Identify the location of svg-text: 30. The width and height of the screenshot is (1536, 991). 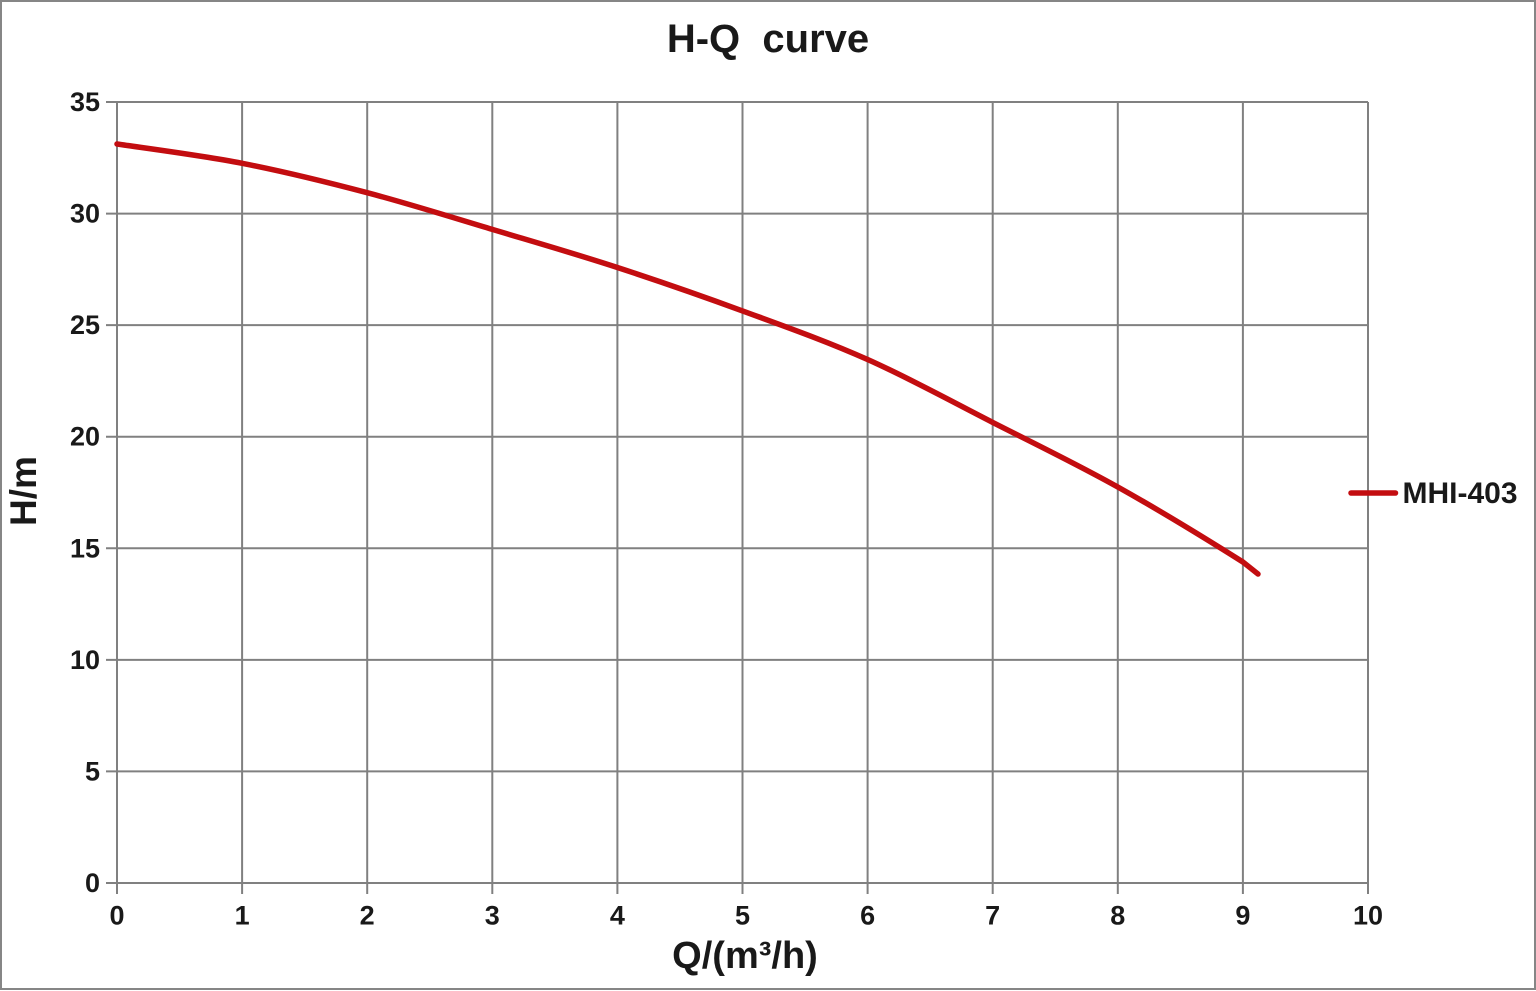
(85, 214).